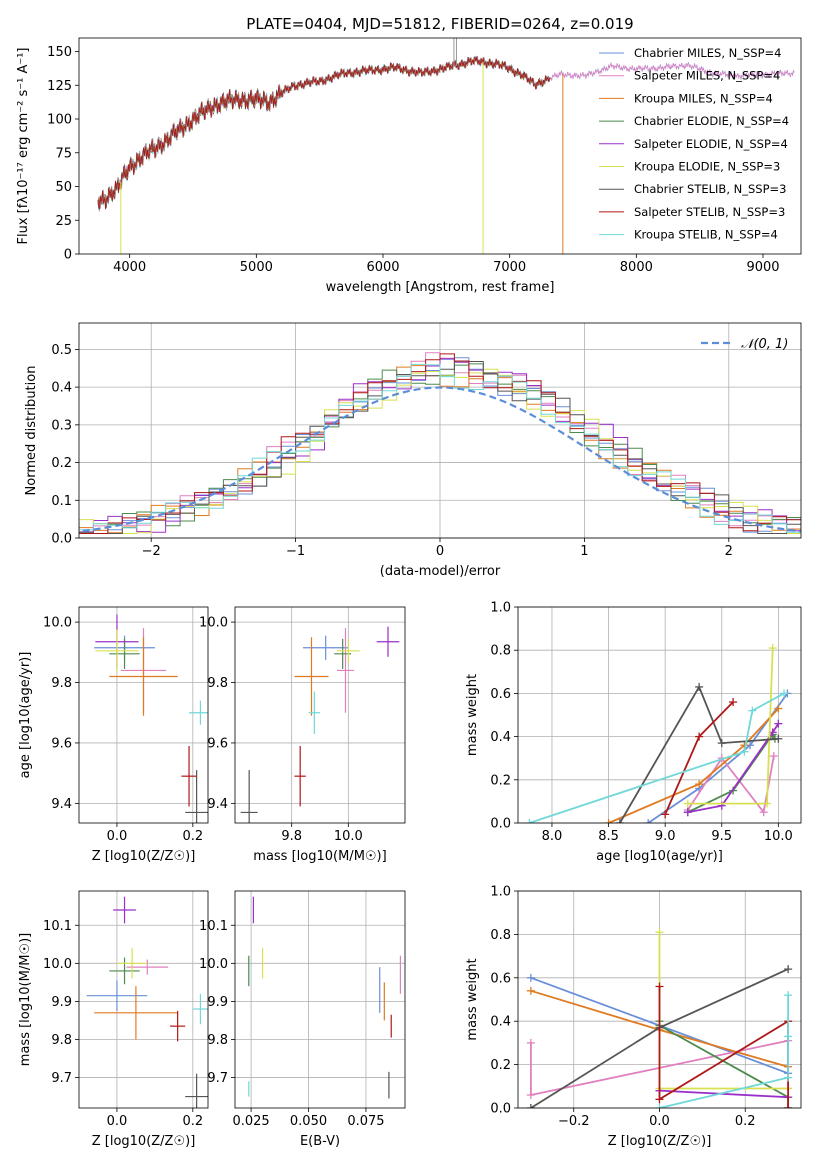  I want to click on y-tick-label: 75, so click(63, 153).